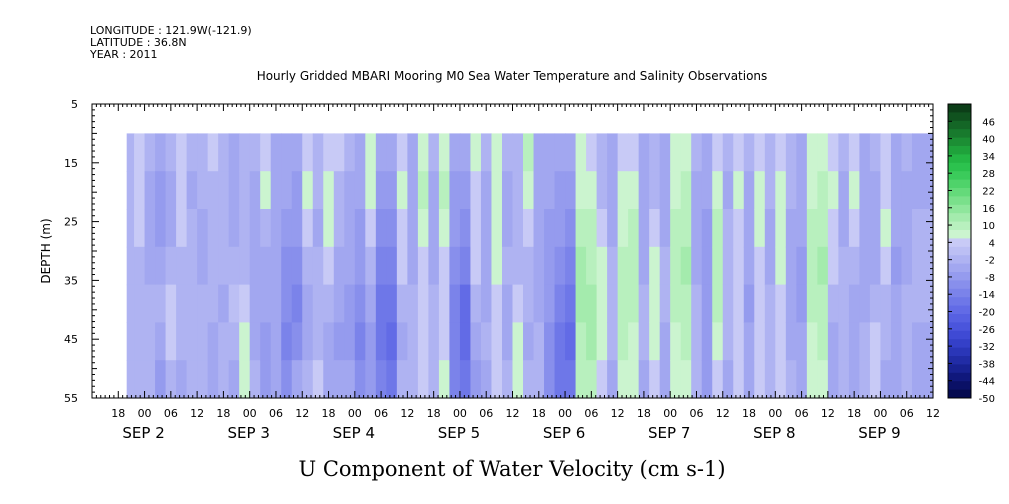 This screenshot has height=504, width=1009. I want to click on y-axis-label: DEPTH (m), so click(46, 250).